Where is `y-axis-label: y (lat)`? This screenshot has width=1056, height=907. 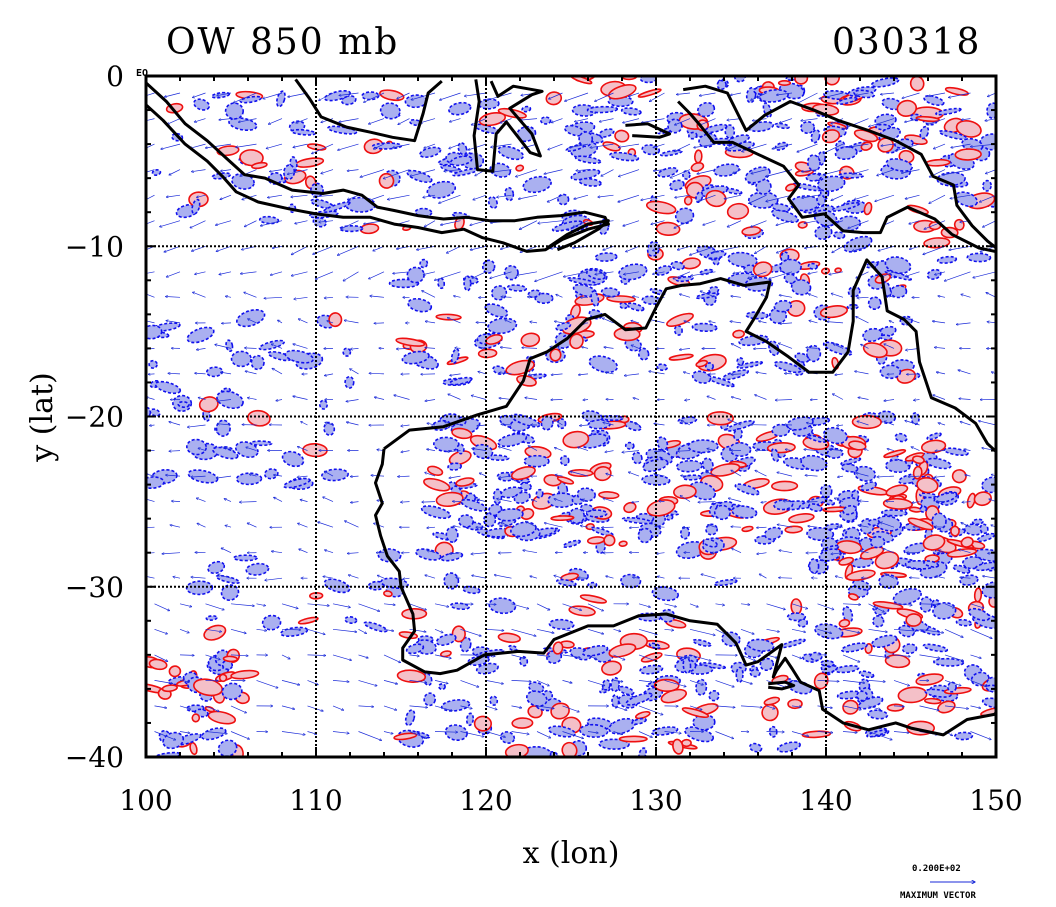 y-axis-label: y (lat) is located at coordinates (42, 417).